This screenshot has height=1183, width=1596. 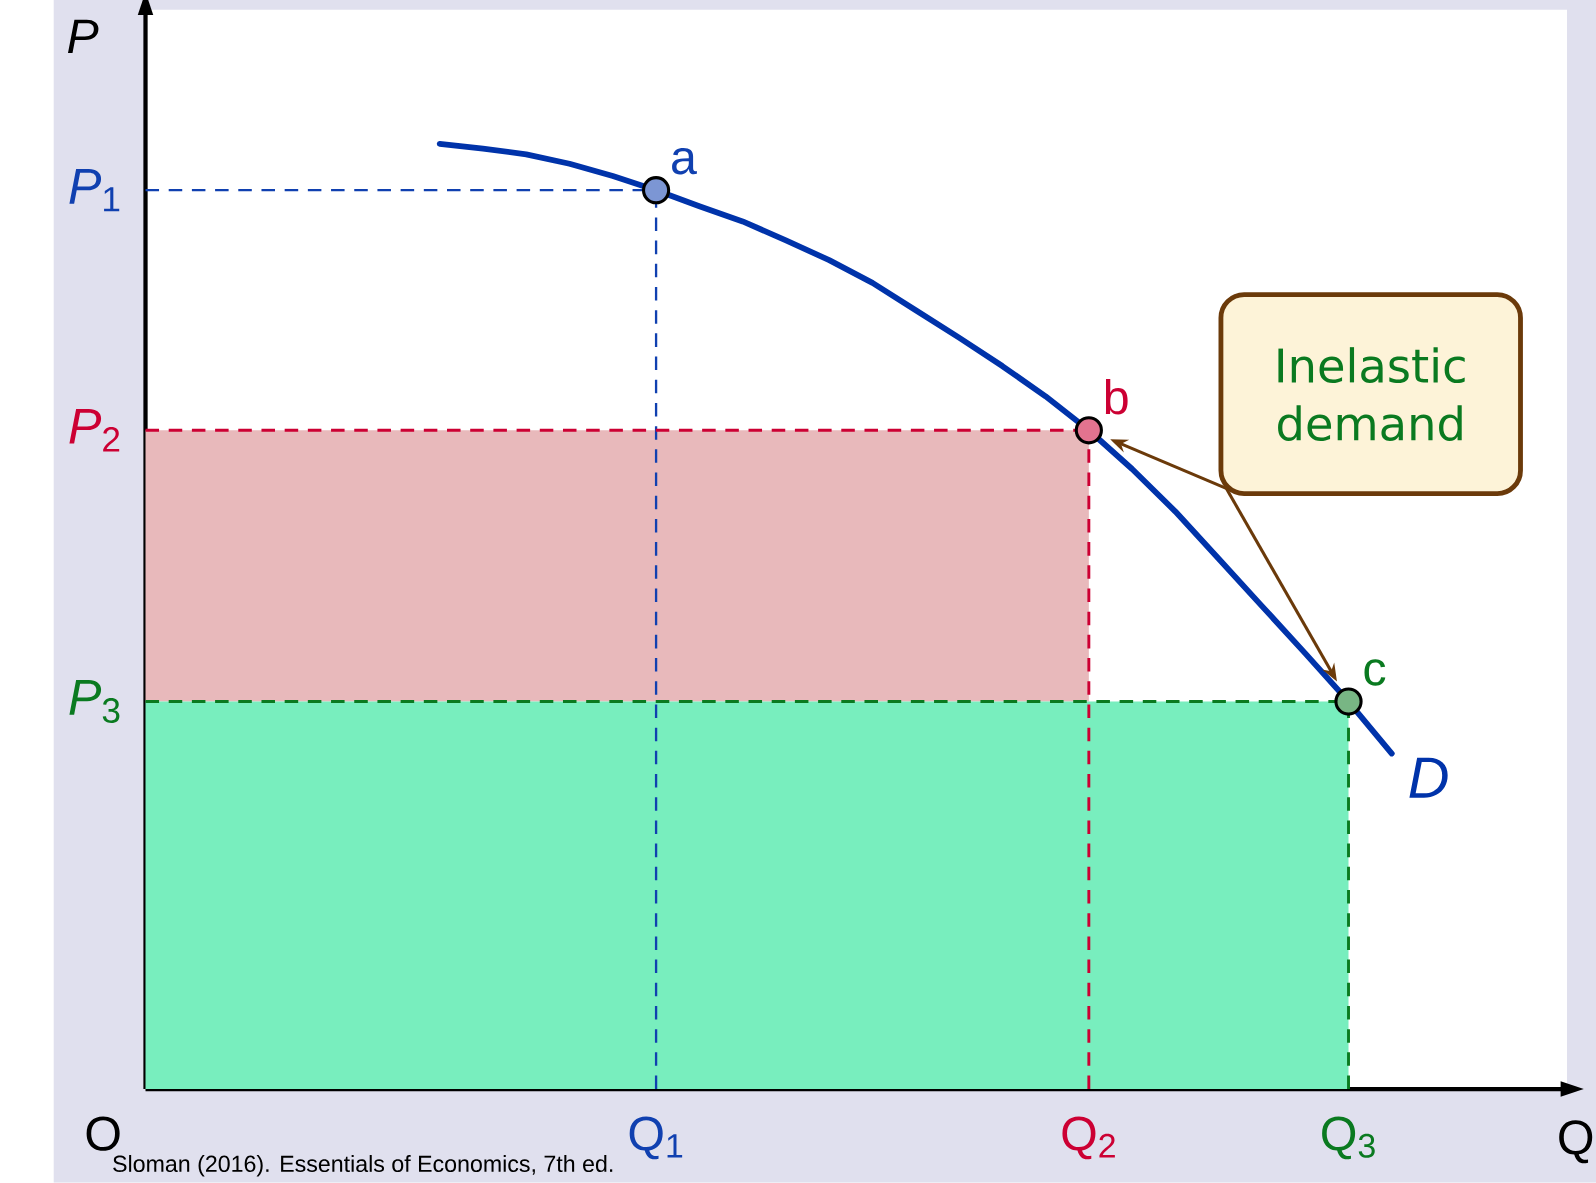 I want to click on text: O, so click(x=103, y=1133).